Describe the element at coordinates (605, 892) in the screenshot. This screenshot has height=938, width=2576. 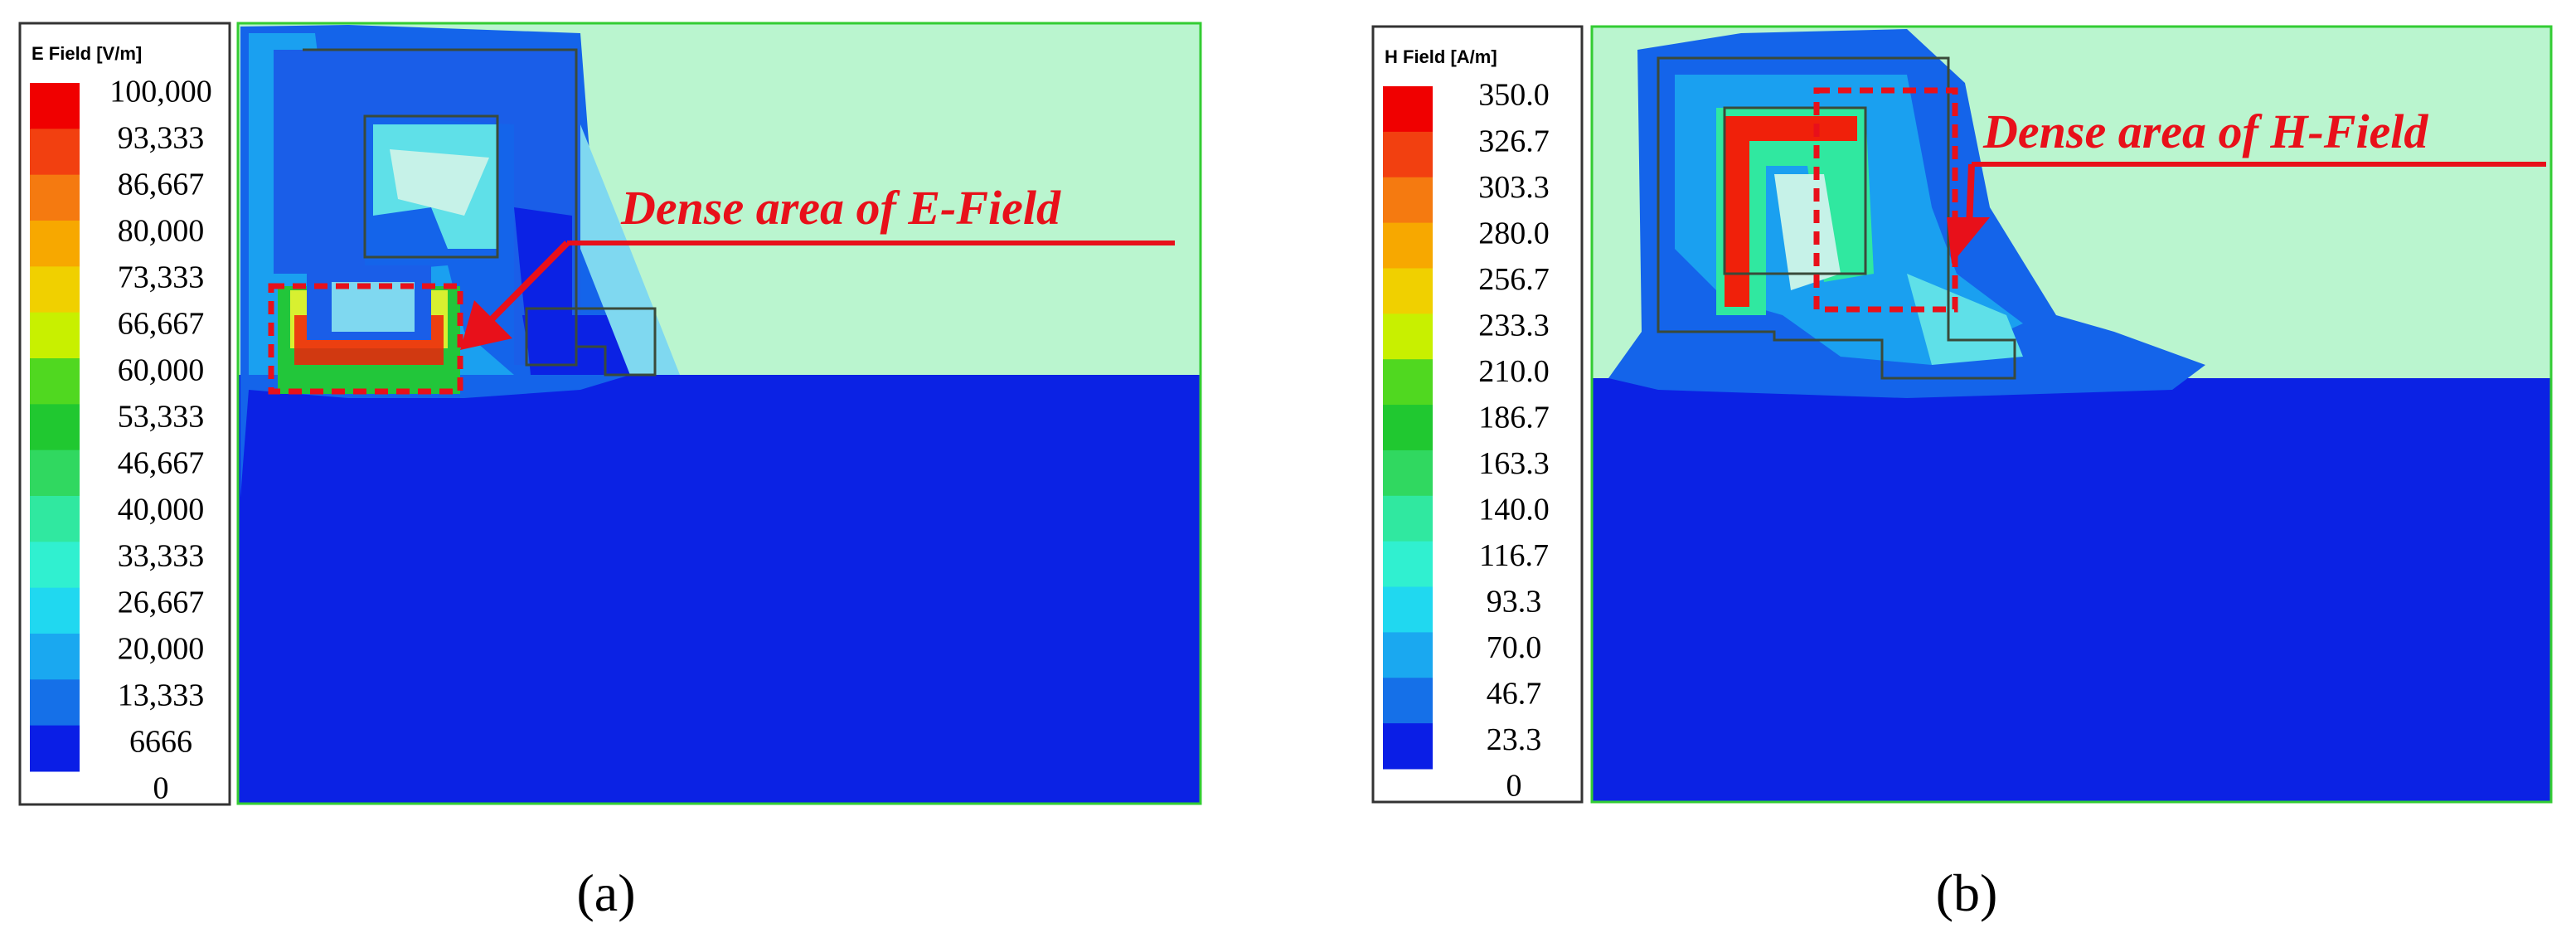
I see `caption: (a)` at that location.